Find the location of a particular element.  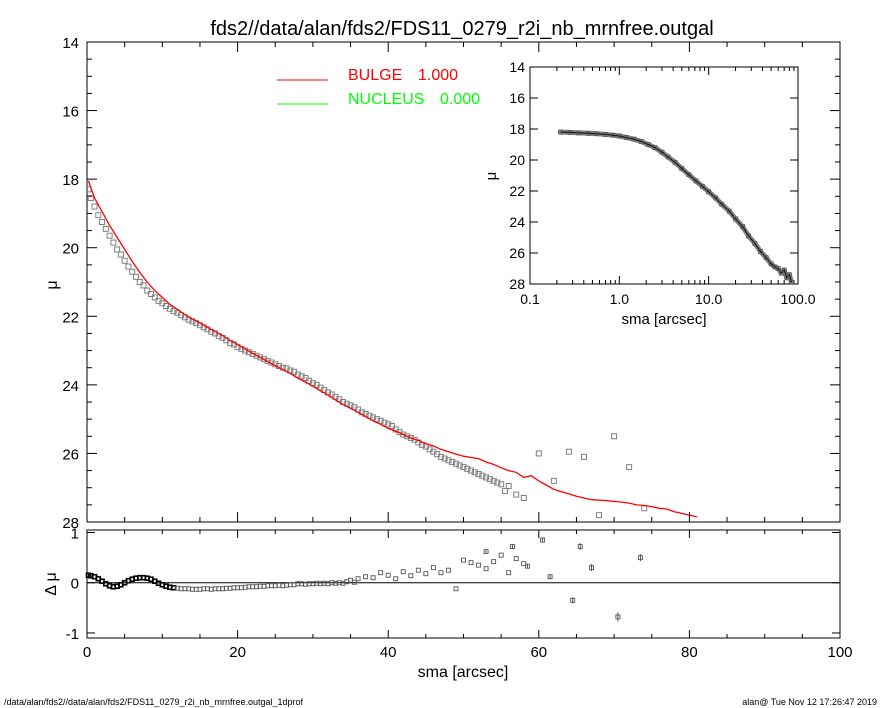

residual-x-axis-label: sma [arcsec] is located at coordinates (463, 672).